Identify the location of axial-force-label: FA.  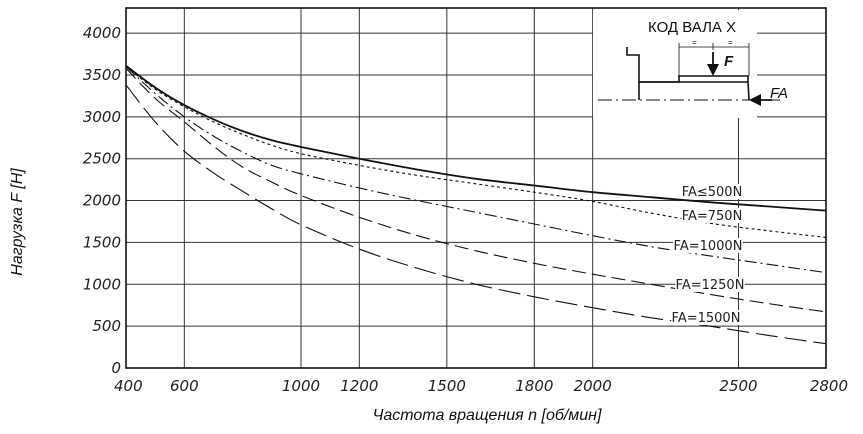
(779, 93).